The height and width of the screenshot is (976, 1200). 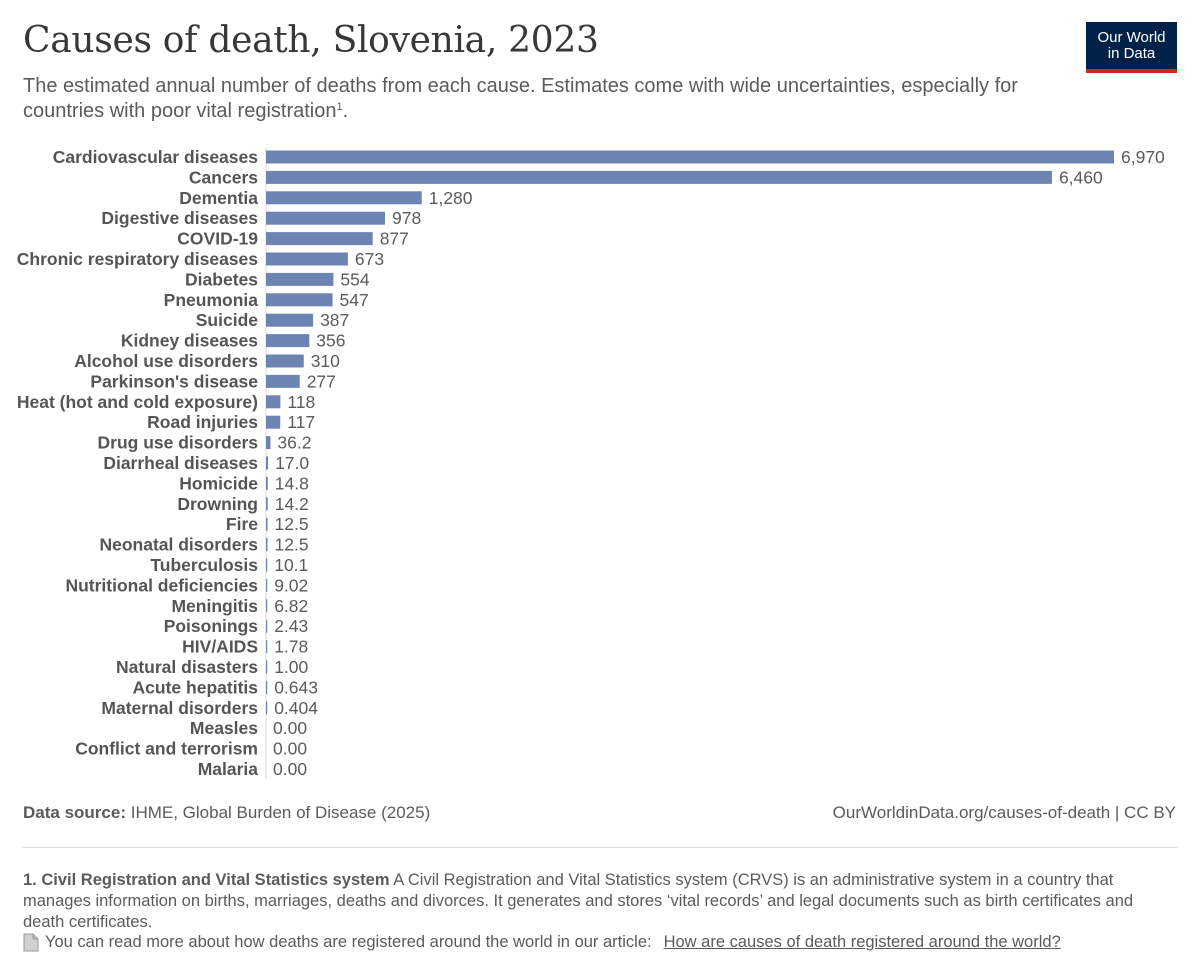 What do you see at coordinates (345, 111) in the screenshot?
I see `subtitle-end: .` at bounding box center [345, 111].